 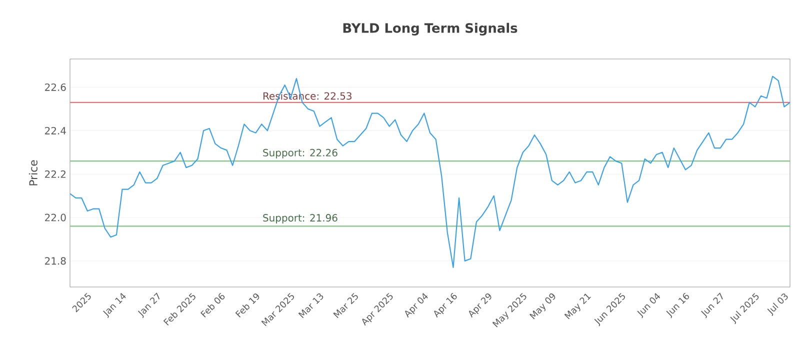 What do you see at coordinates (430, 29) in the screenshot?
I see `chart-title: BYLD Long Term Signals` at bounding box center [430, 29].